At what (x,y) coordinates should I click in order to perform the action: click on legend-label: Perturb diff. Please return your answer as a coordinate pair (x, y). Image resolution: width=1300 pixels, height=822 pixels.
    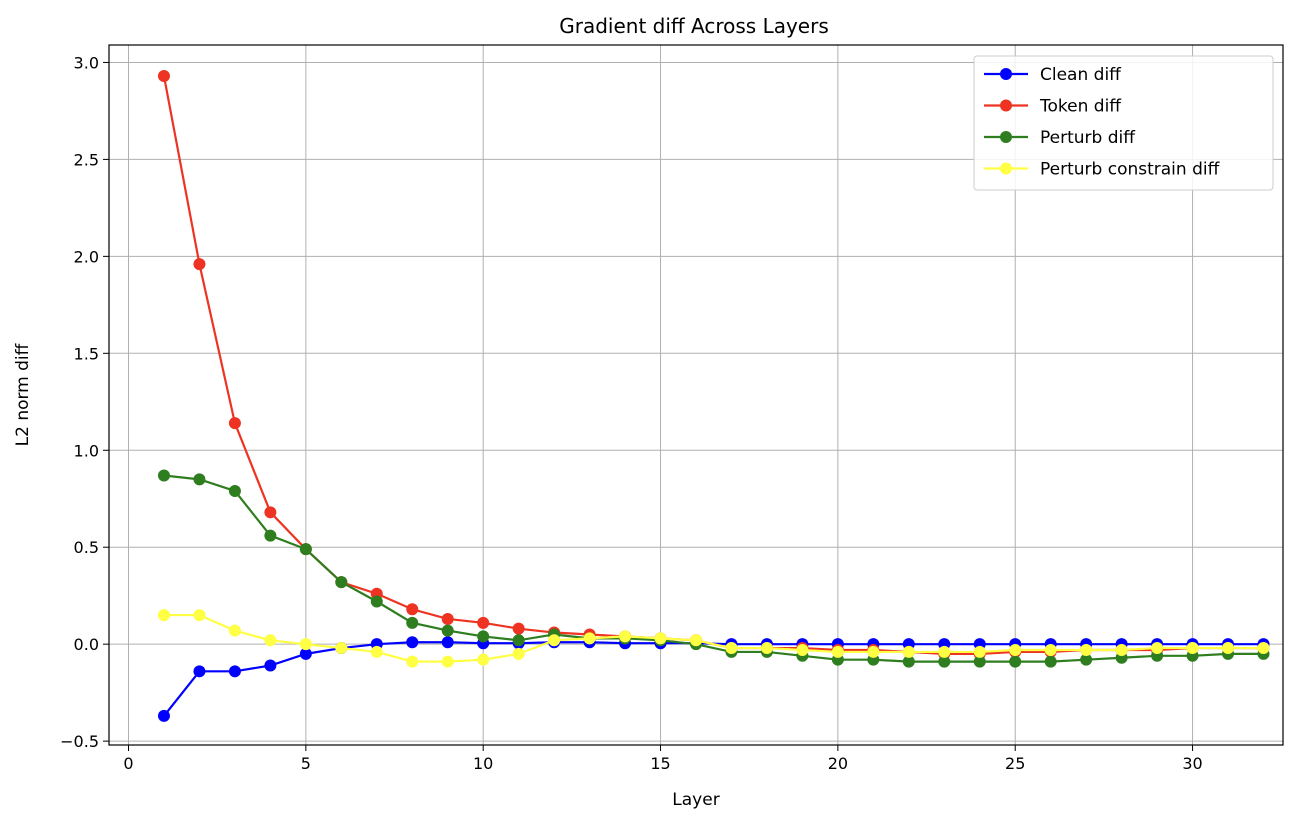
    Looking at the image, I should click on (1088, 138).